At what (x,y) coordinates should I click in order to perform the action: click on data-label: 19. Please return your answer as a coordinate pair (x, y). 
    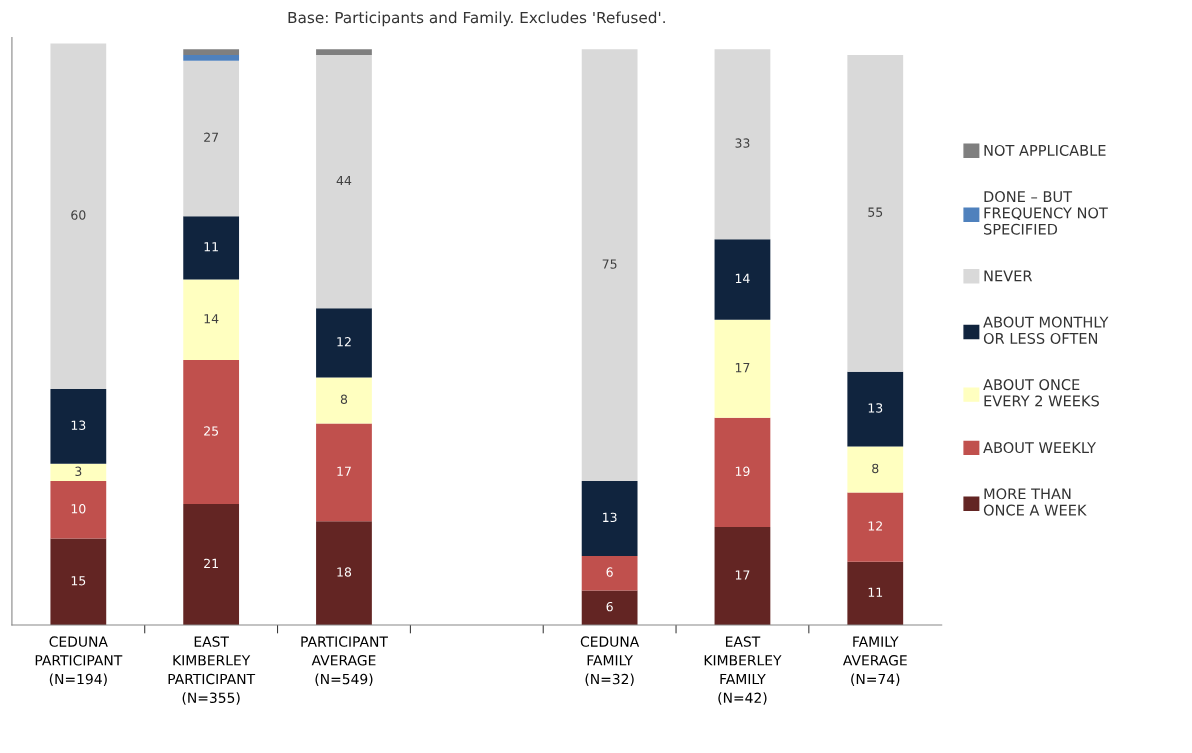
    Looking at the image, I should click on (742, 471).